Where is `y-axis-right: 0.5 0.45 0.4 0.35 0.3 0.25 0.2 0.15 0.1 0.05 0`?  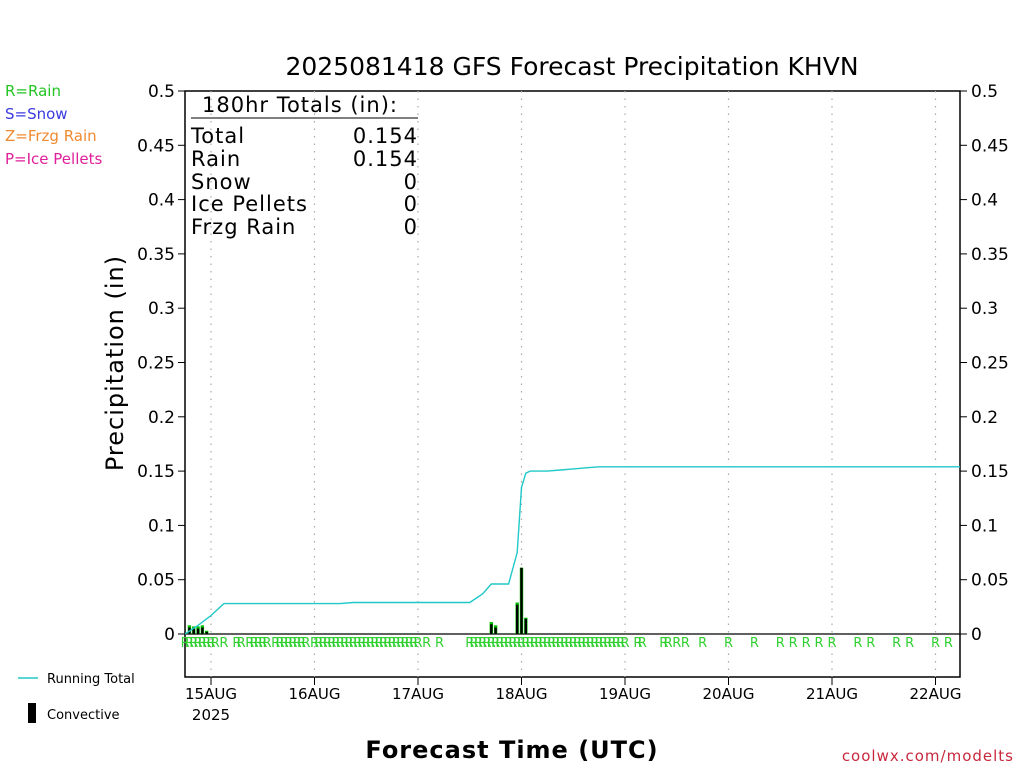
y-axis-right: 0.5 0.45 0.4 0.35 0.3 0.25 0.2 0.15 0.1 0.05 0 is located at coordinates (984, 363).